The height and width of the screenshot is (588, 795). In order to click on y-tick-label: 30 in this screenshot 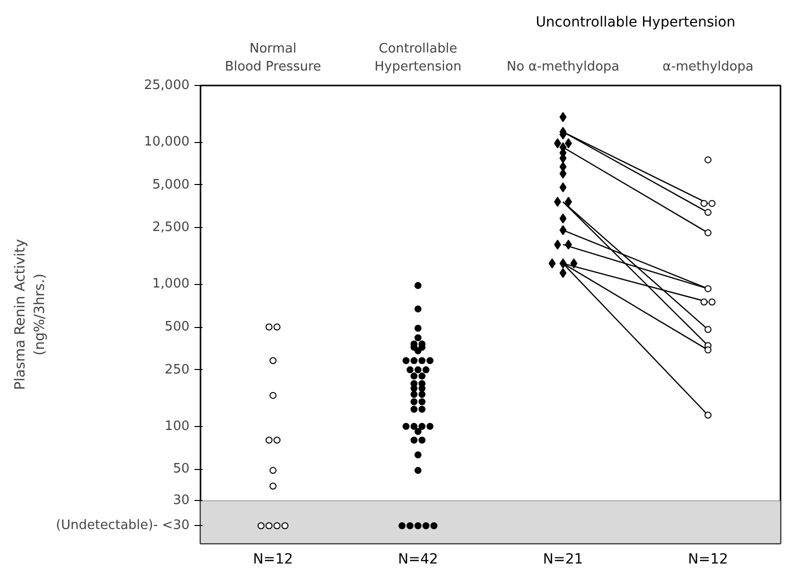, I will do `click(181, 500)`.